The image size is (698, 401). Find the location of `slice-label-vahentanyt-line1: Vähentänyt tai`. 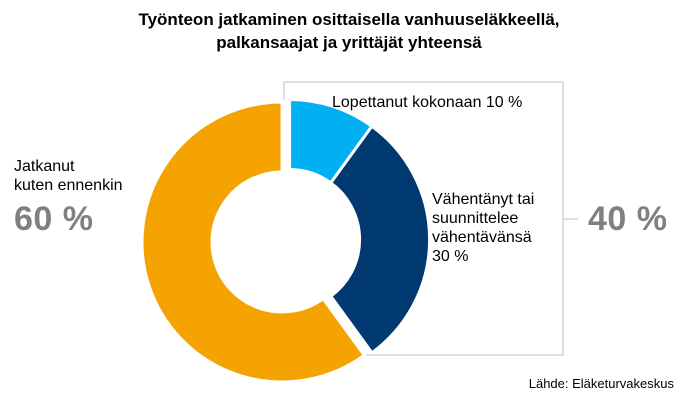

slice-label-vahentanyt-line1: Vähentänyt tai is located at coordinates (483, 199).